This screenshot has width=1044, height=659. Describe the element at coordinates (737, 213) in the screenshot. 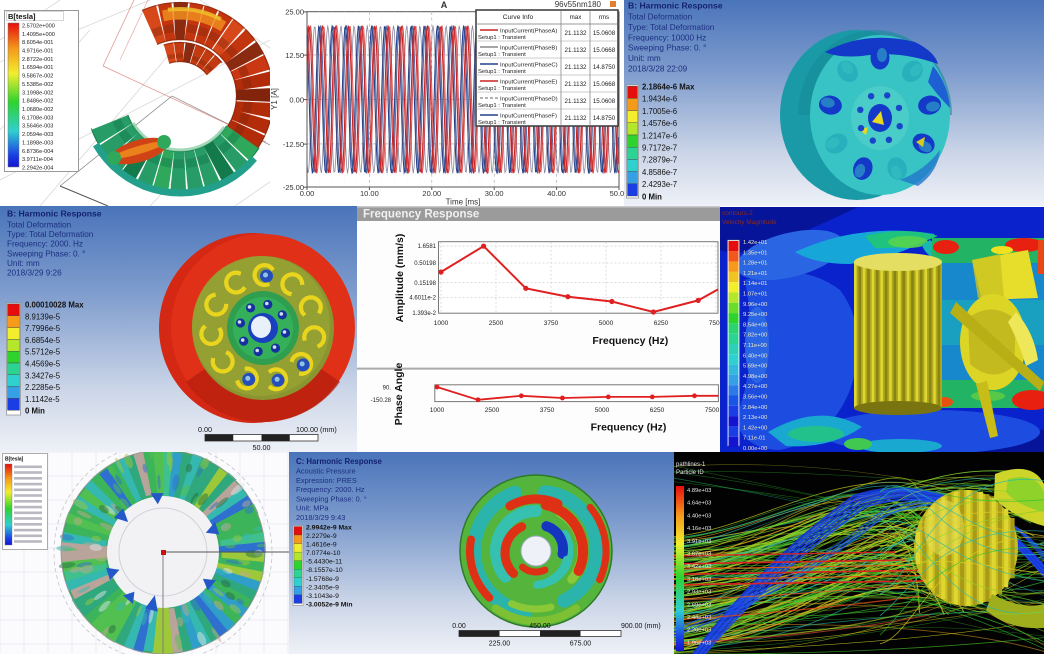

I see `svg-text: contours-2` at that location.